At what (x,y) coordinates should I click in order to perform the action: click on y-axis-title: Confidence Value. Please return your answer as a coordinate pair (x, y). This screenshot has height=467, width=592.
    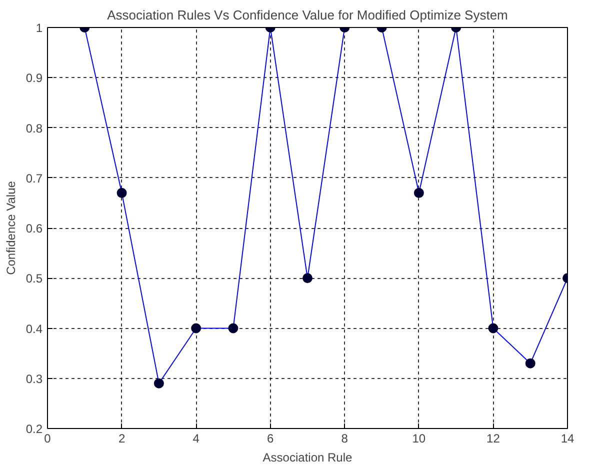
    Looking at the image, I should click on (11, 227).